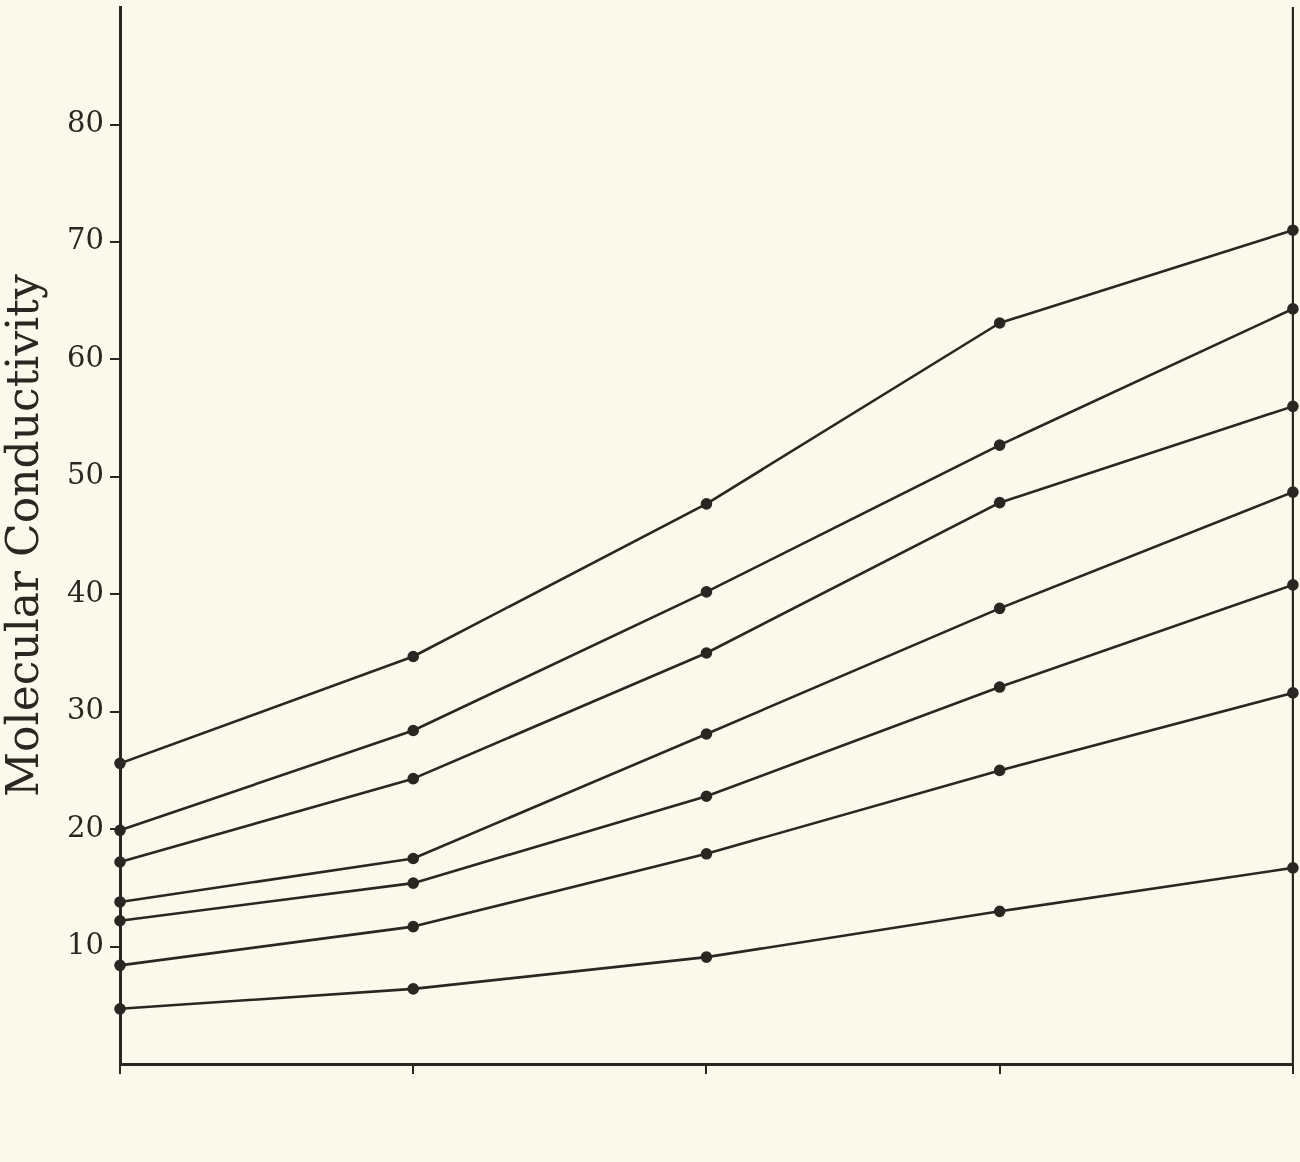 The height and width of the screenshot is (1162, 1300). I want to click on y-tick-label: 60, so click(85, 356).